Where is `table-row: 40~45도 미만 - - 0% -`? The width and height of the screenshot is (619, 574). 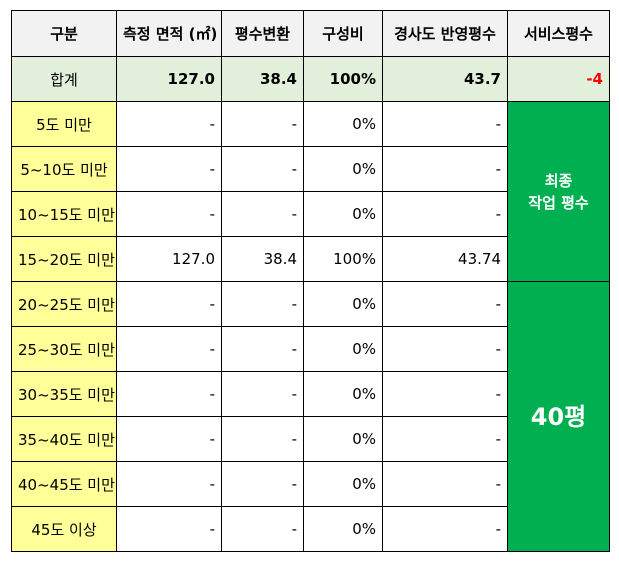
table-row: 40~45도 미만 - - 0% - is located at coordinates (310, 484).